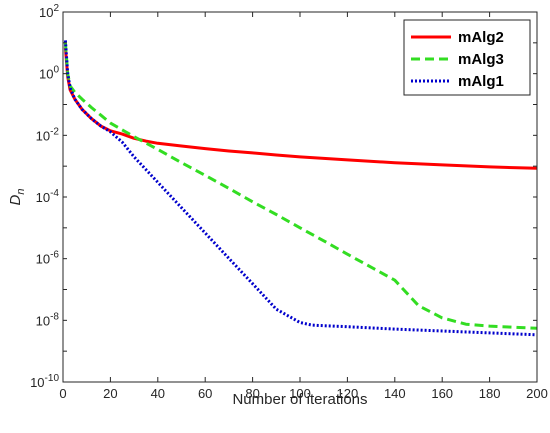  What do you see at coordinates (481, 59) in the screenshot?
I see `legend-label-mAlg3: mAlg3` at bounding box center [481, 59].